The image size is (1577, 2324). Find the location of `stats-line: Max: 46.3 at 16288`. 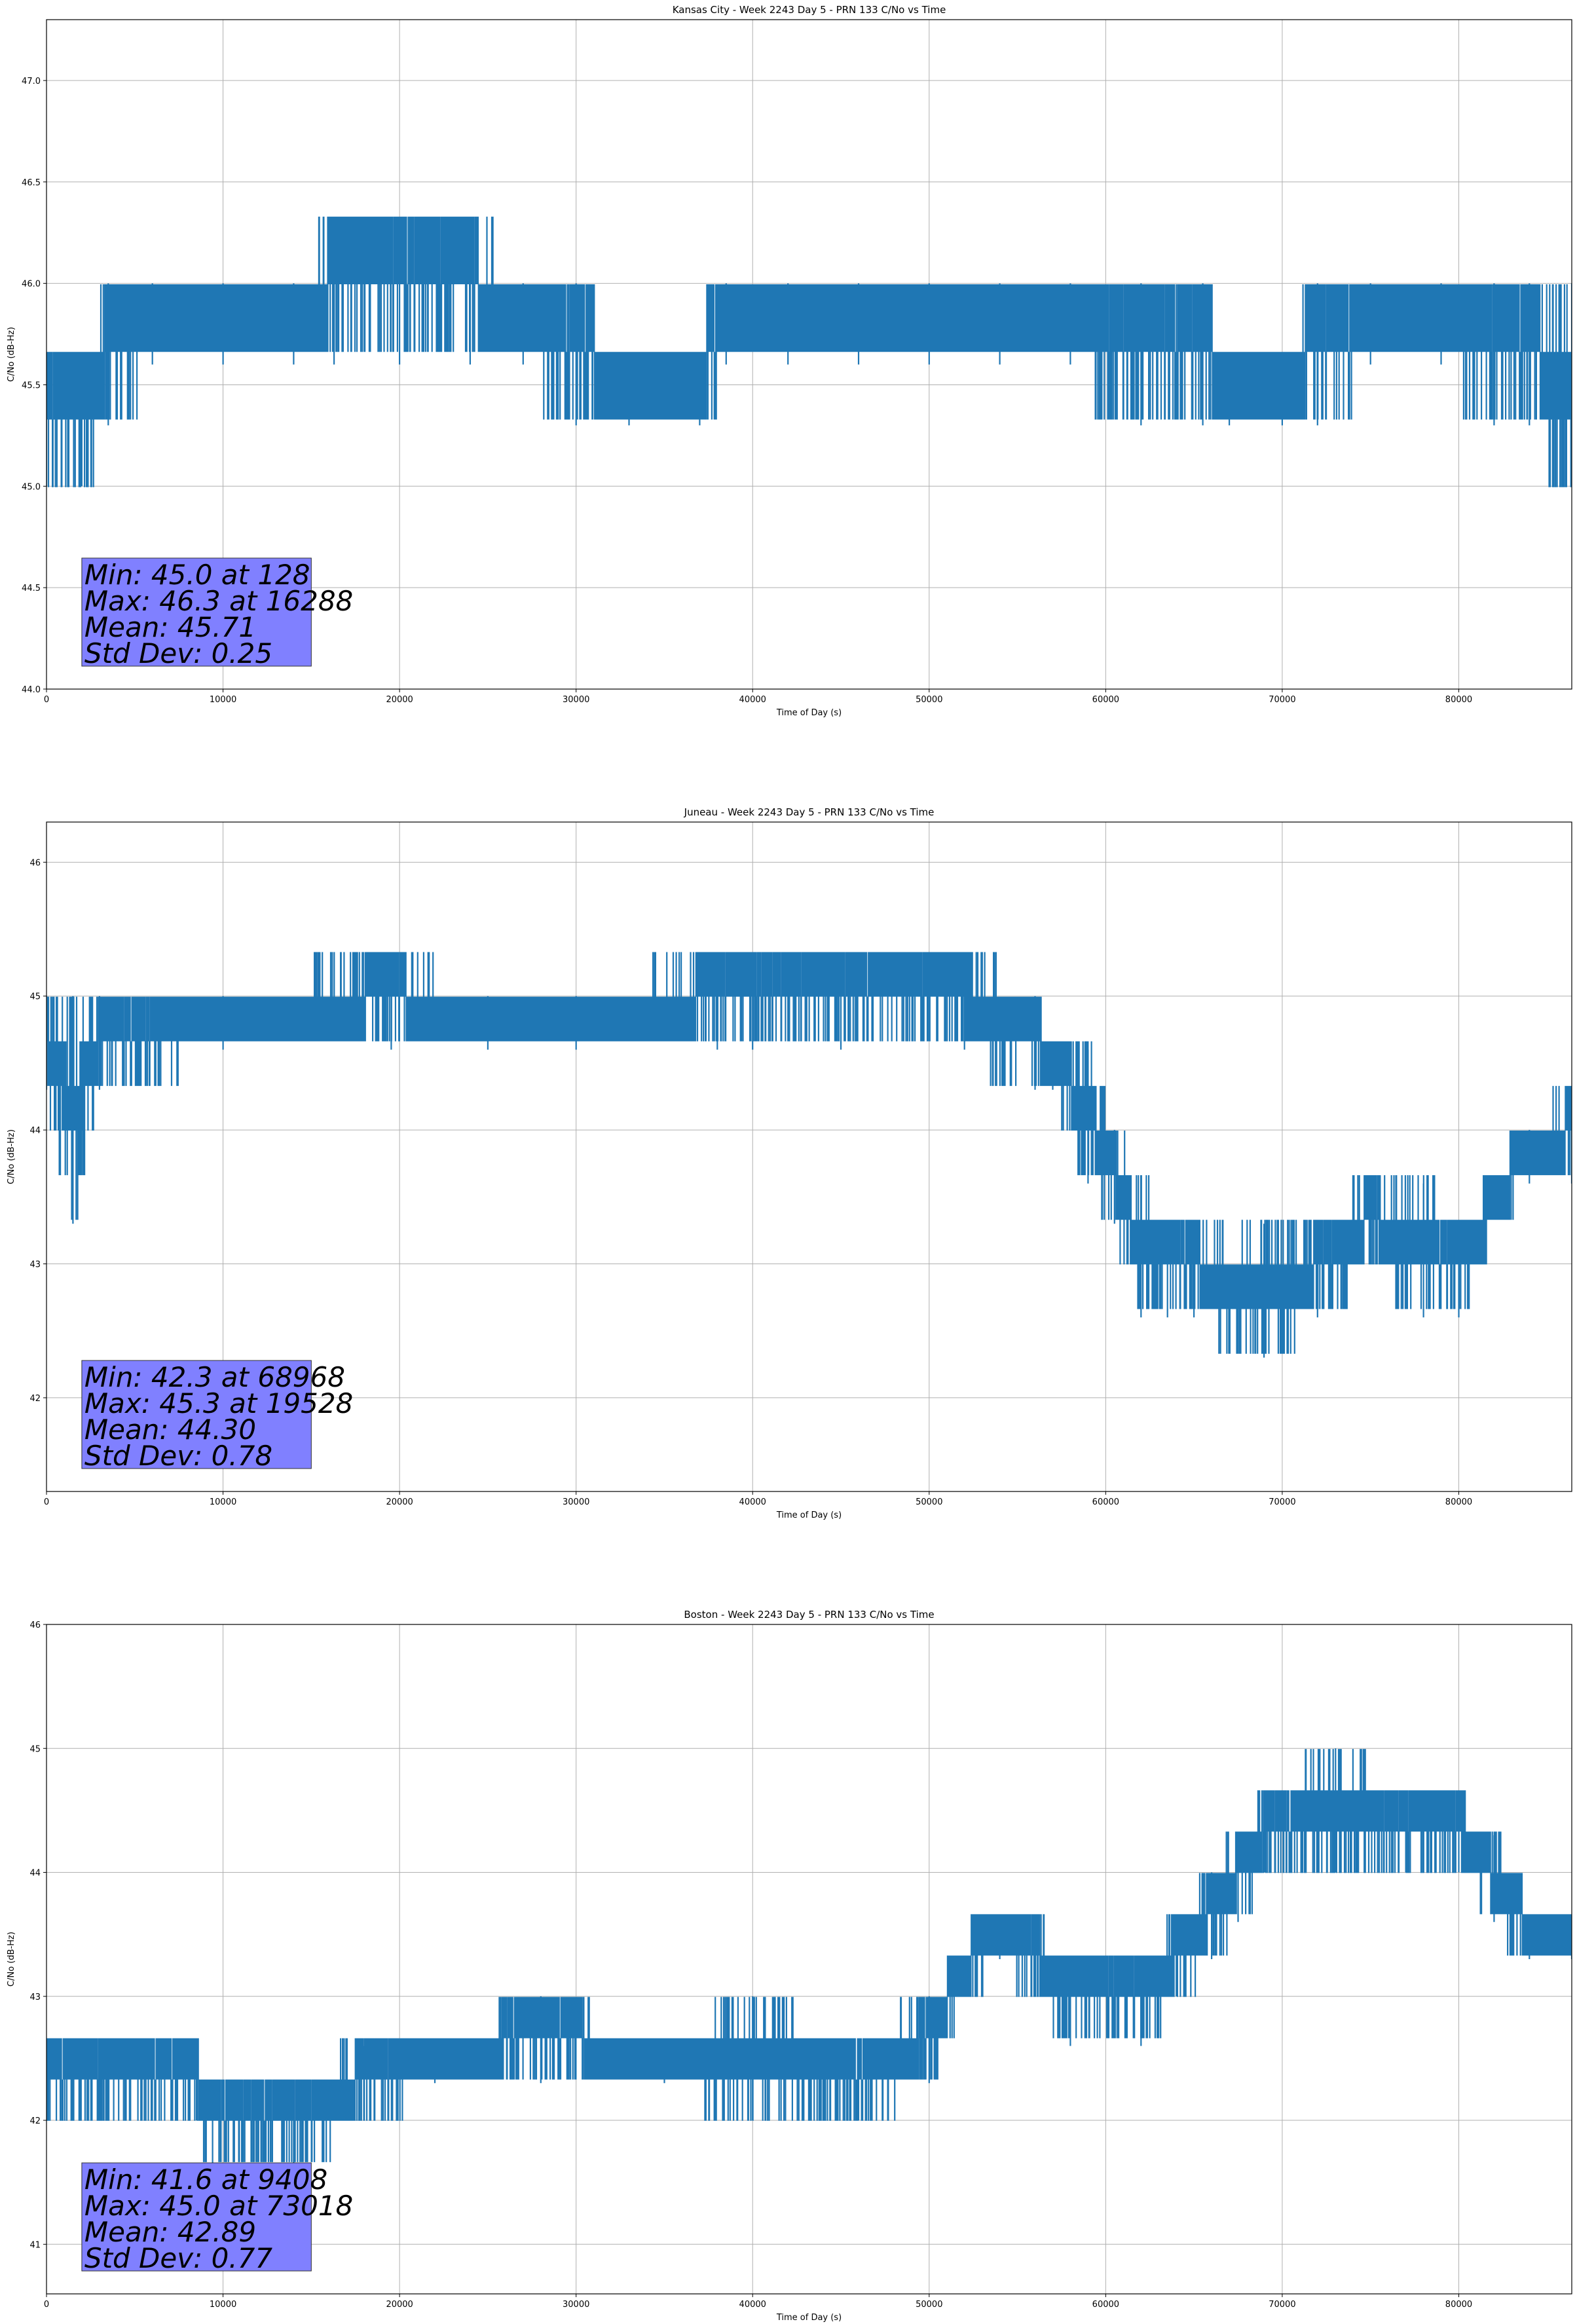

stats-line: Max: 46.3 at 16288 is located at coordinates (218, 601).